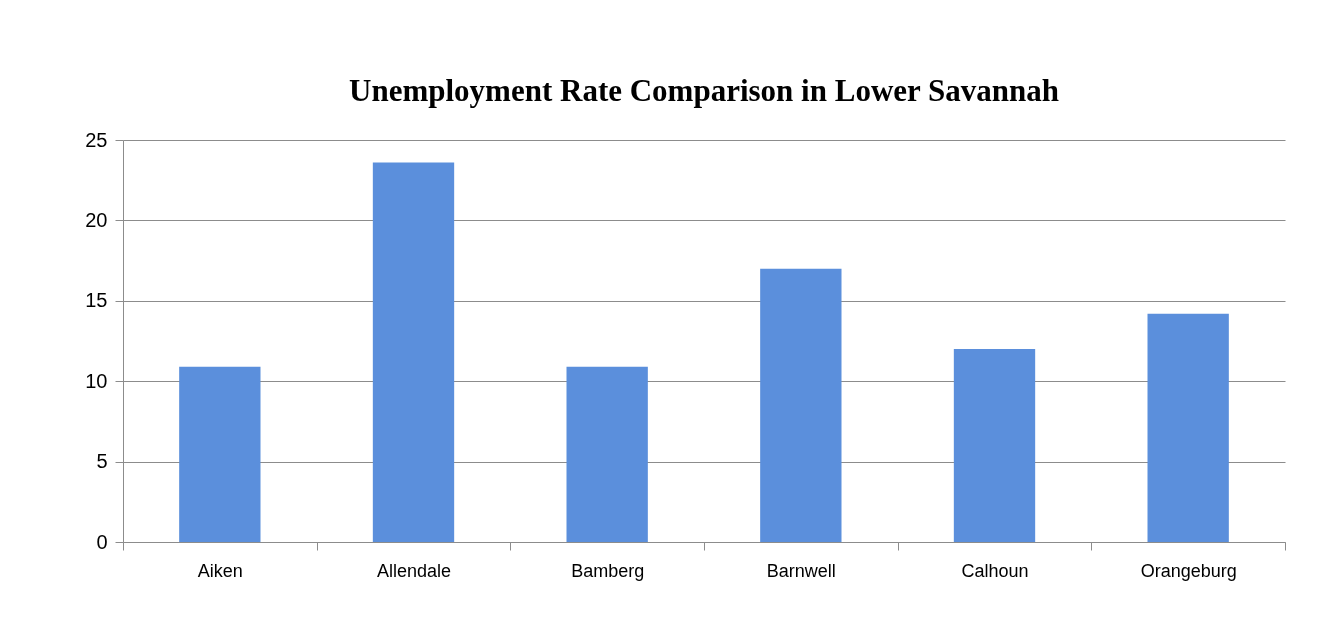  I want to click on x-tick-label: Barnwell, so click(801, 570).